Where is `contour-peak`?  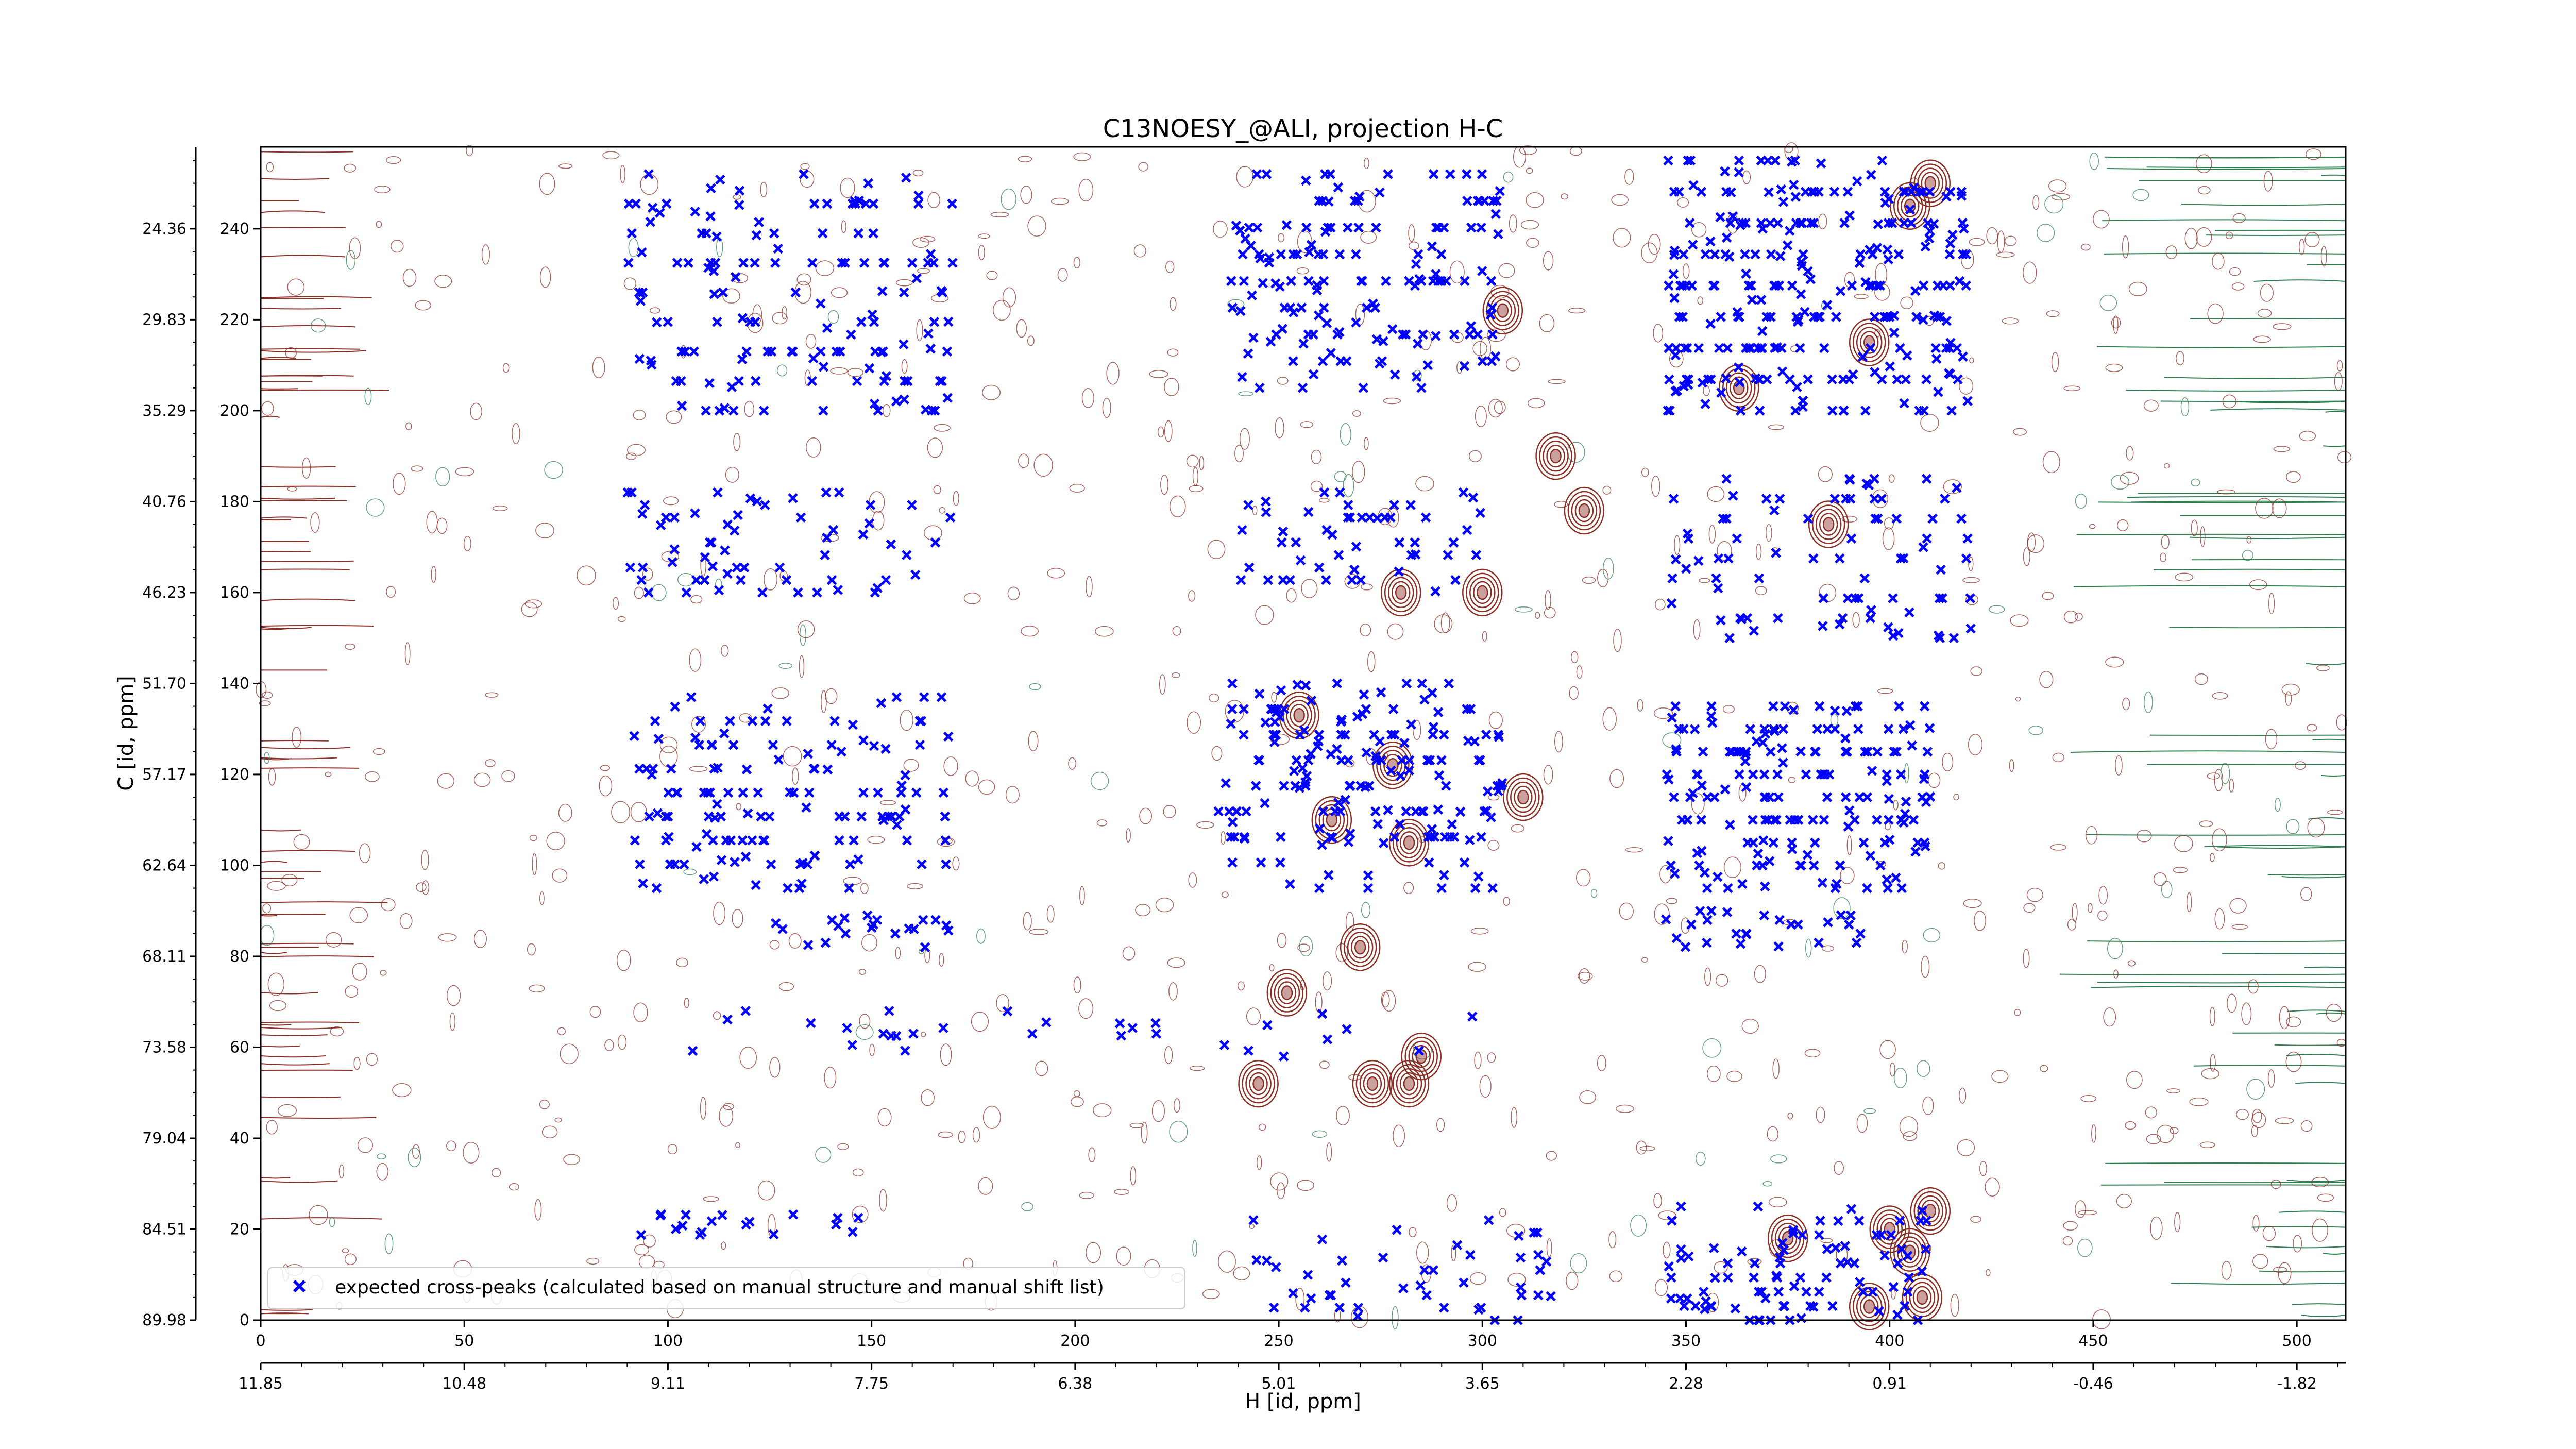 contour-peak is located at coordinates (1482, 593).